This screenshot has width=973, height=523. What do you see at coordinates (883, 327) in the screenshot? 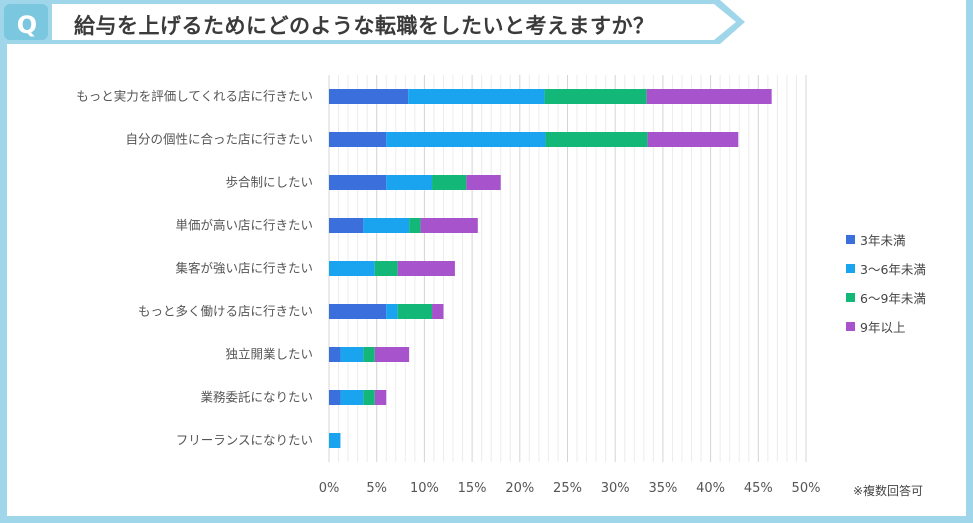
I see `legend-label: 9年以上` at bounding box center [883, 327].